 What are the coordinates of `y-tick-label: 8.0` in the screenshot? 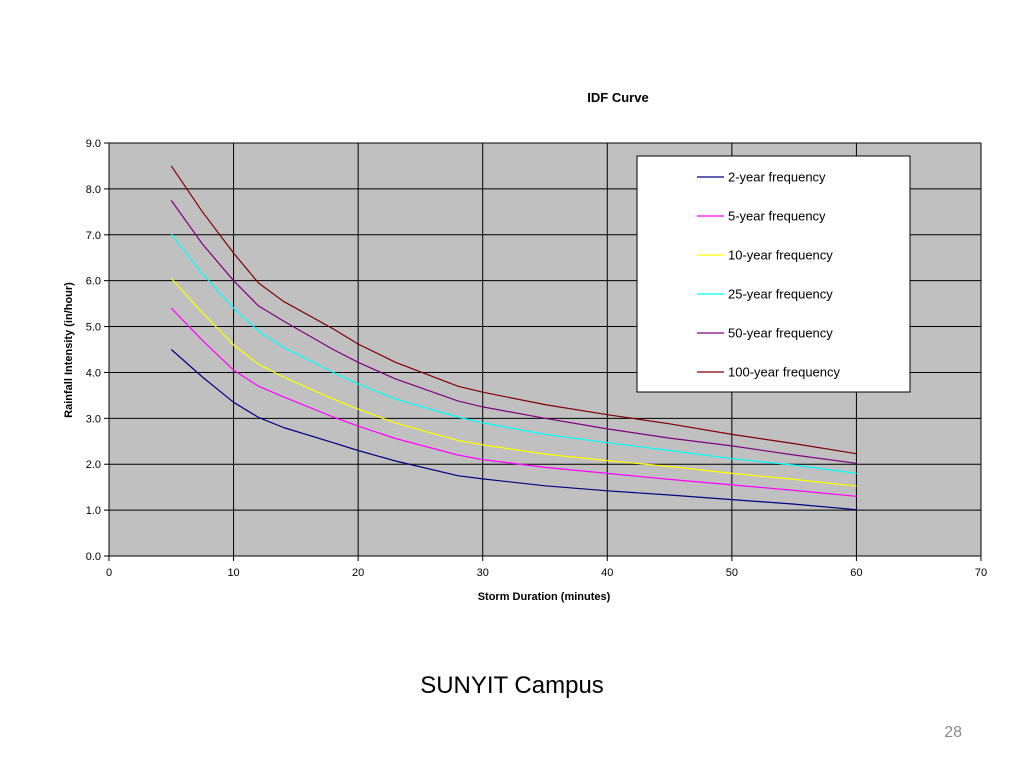 It's located at (93, 190).